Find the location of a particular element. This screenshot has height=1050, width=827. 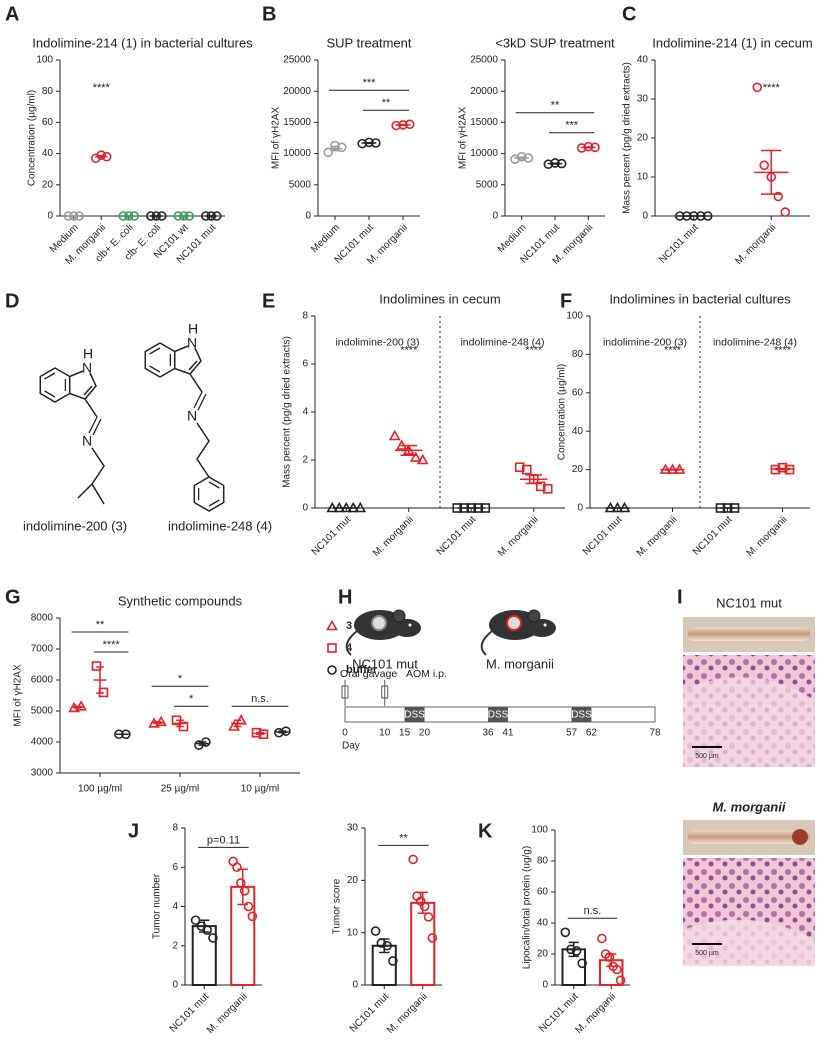

y-axis-label: Mass percent (pg/g dried extracts) is located at coordinates (287, 412).